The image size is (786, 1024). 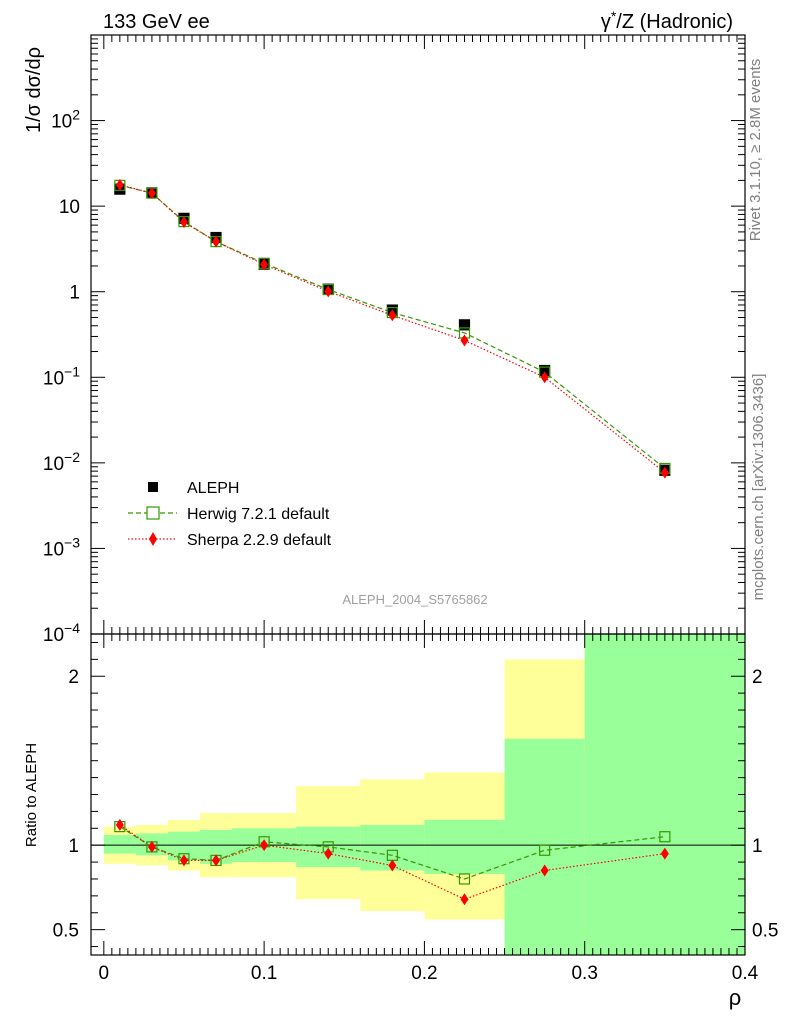 What do you see at coordinates (213, 488) in the screenshot?
I see `legend-label: ALEPH` at bounding box center [213, 488].